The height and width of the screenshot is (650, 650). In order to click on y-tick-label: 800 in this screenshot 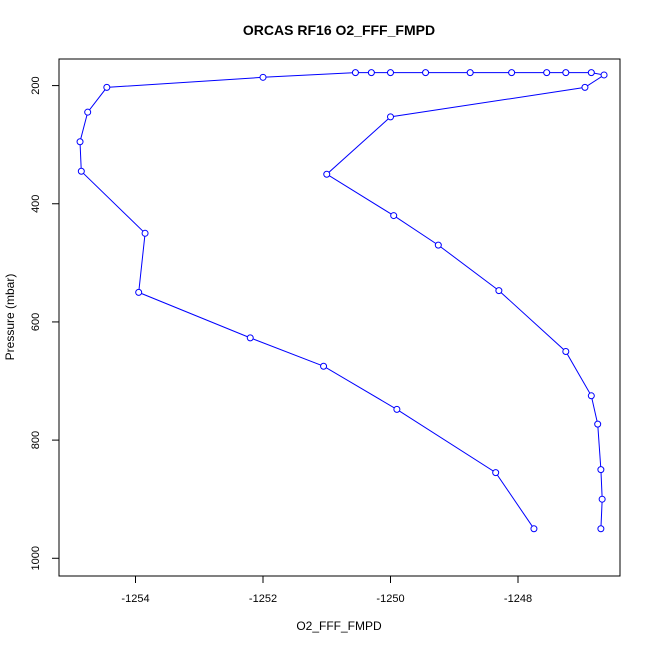, I will do `click(36, 440)`.